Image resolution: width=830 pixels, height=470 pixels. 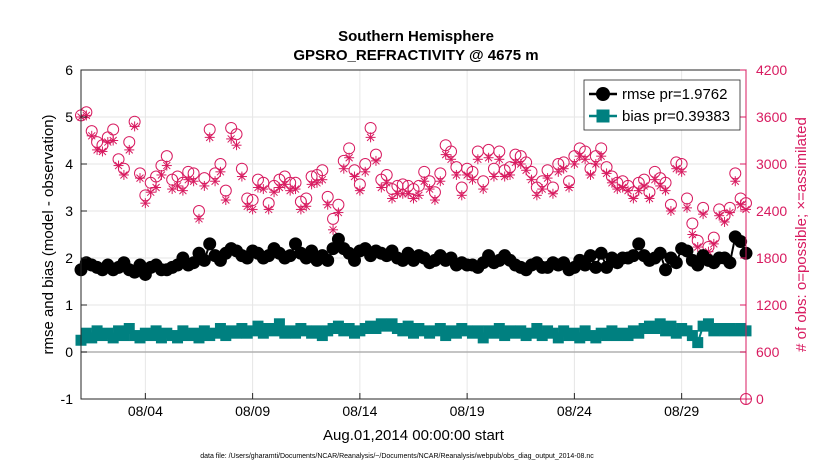 What do you see at coordinates (413, 333) in the screenshot?
I see `bias-series` at bounding box center [413, 333].